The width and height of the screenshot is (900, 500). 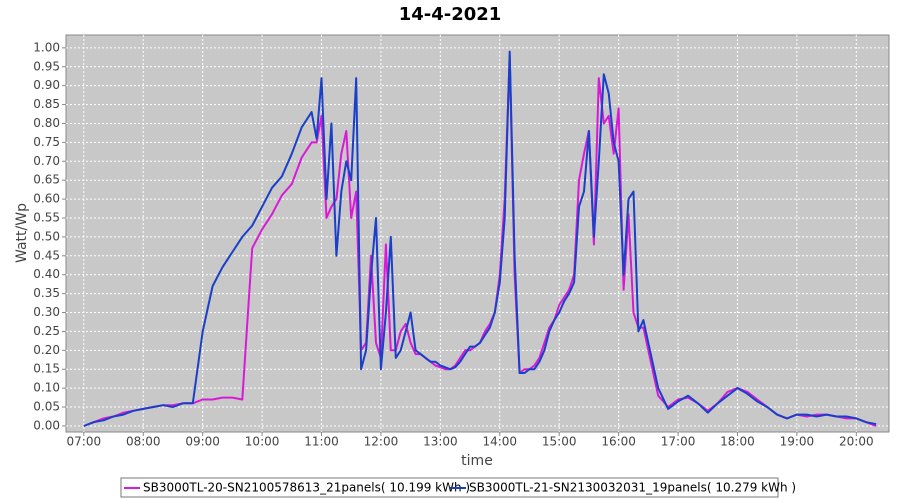 I want to click on y-tick-label: 0.40, so click(x=46, y=274).